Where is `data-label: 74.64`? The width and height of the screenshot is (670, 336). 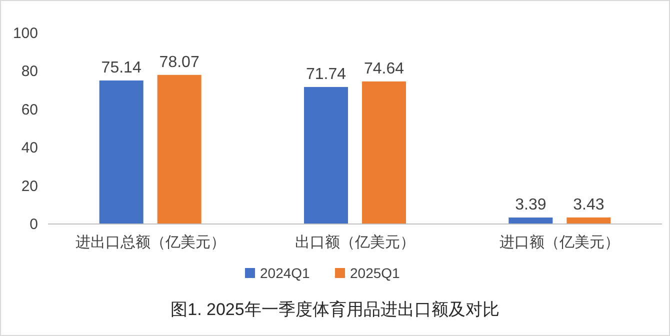
data-label: 74.64 is located at coordinates (384, 69).